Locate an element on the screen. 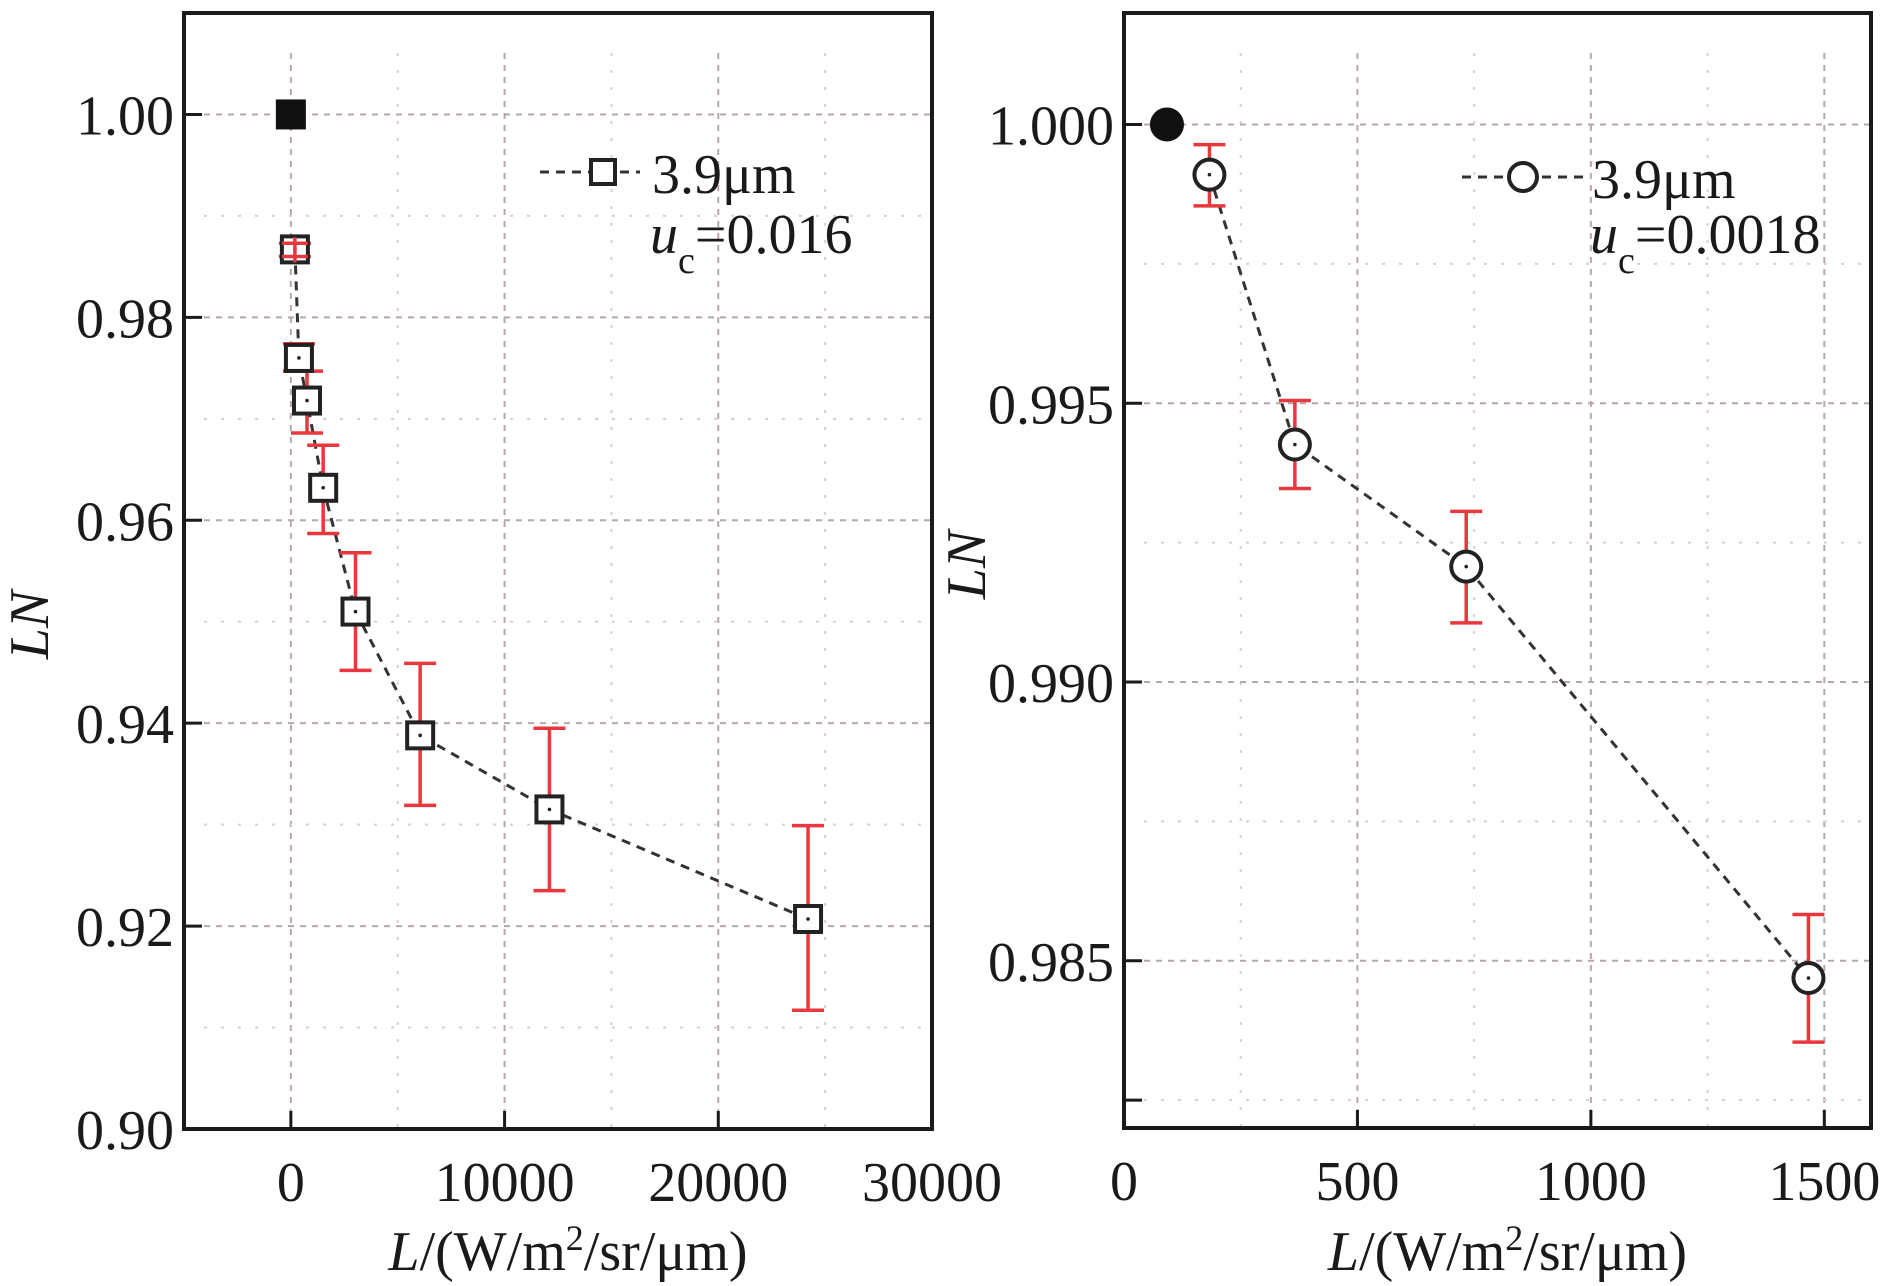  left-data-point is located at coordinates (323, 487).